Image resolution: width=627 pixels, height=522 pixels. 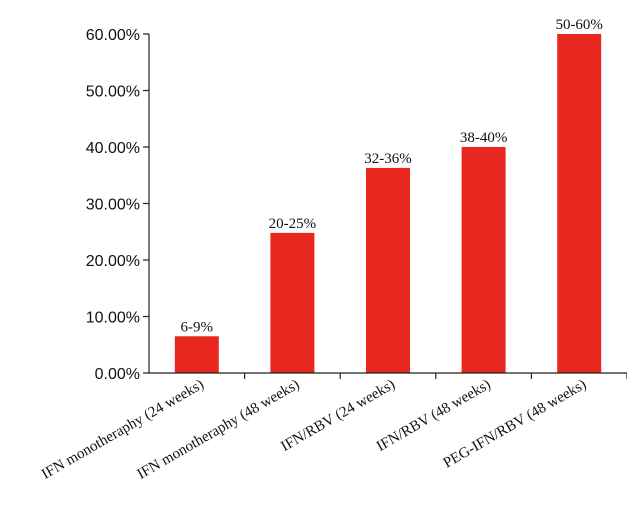 I want to click on y-tick-label: 60.00%, so click(x=113, y=35).